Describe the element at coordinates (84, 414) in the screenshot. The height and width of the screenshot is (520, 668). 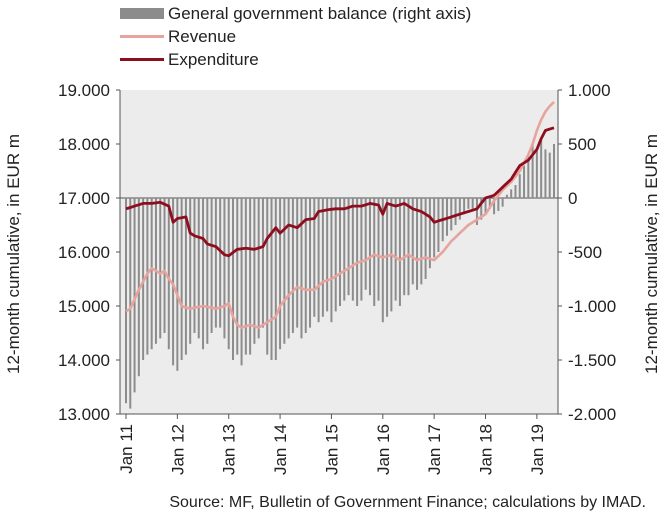
I see `y-left-tick-label: 13.000` at that location.